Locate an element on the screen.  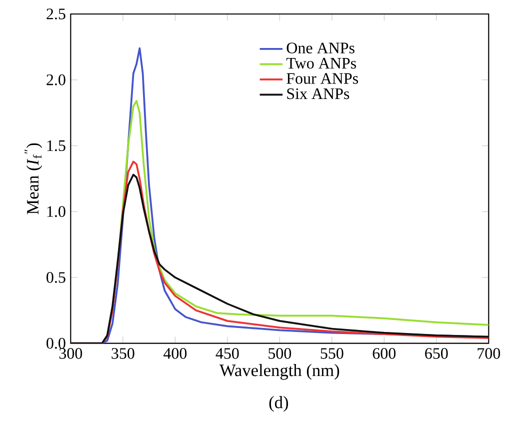
y-tick-label: 1.5 is located at coordinates (56, 146).